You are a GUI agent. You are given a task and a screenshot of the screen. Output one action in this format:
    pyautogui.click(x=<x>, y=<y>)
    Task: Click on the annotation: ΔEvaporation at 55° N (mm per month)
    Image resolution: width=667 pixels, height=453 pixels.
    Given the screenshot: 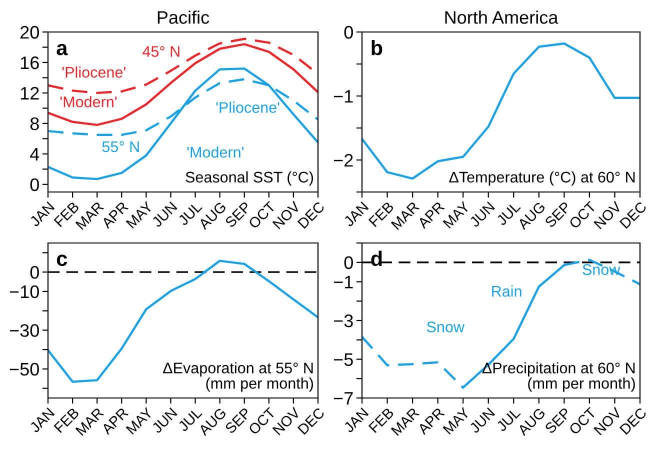 What is the action you would take?
    pyautogui.click(x=238, y=377)
    